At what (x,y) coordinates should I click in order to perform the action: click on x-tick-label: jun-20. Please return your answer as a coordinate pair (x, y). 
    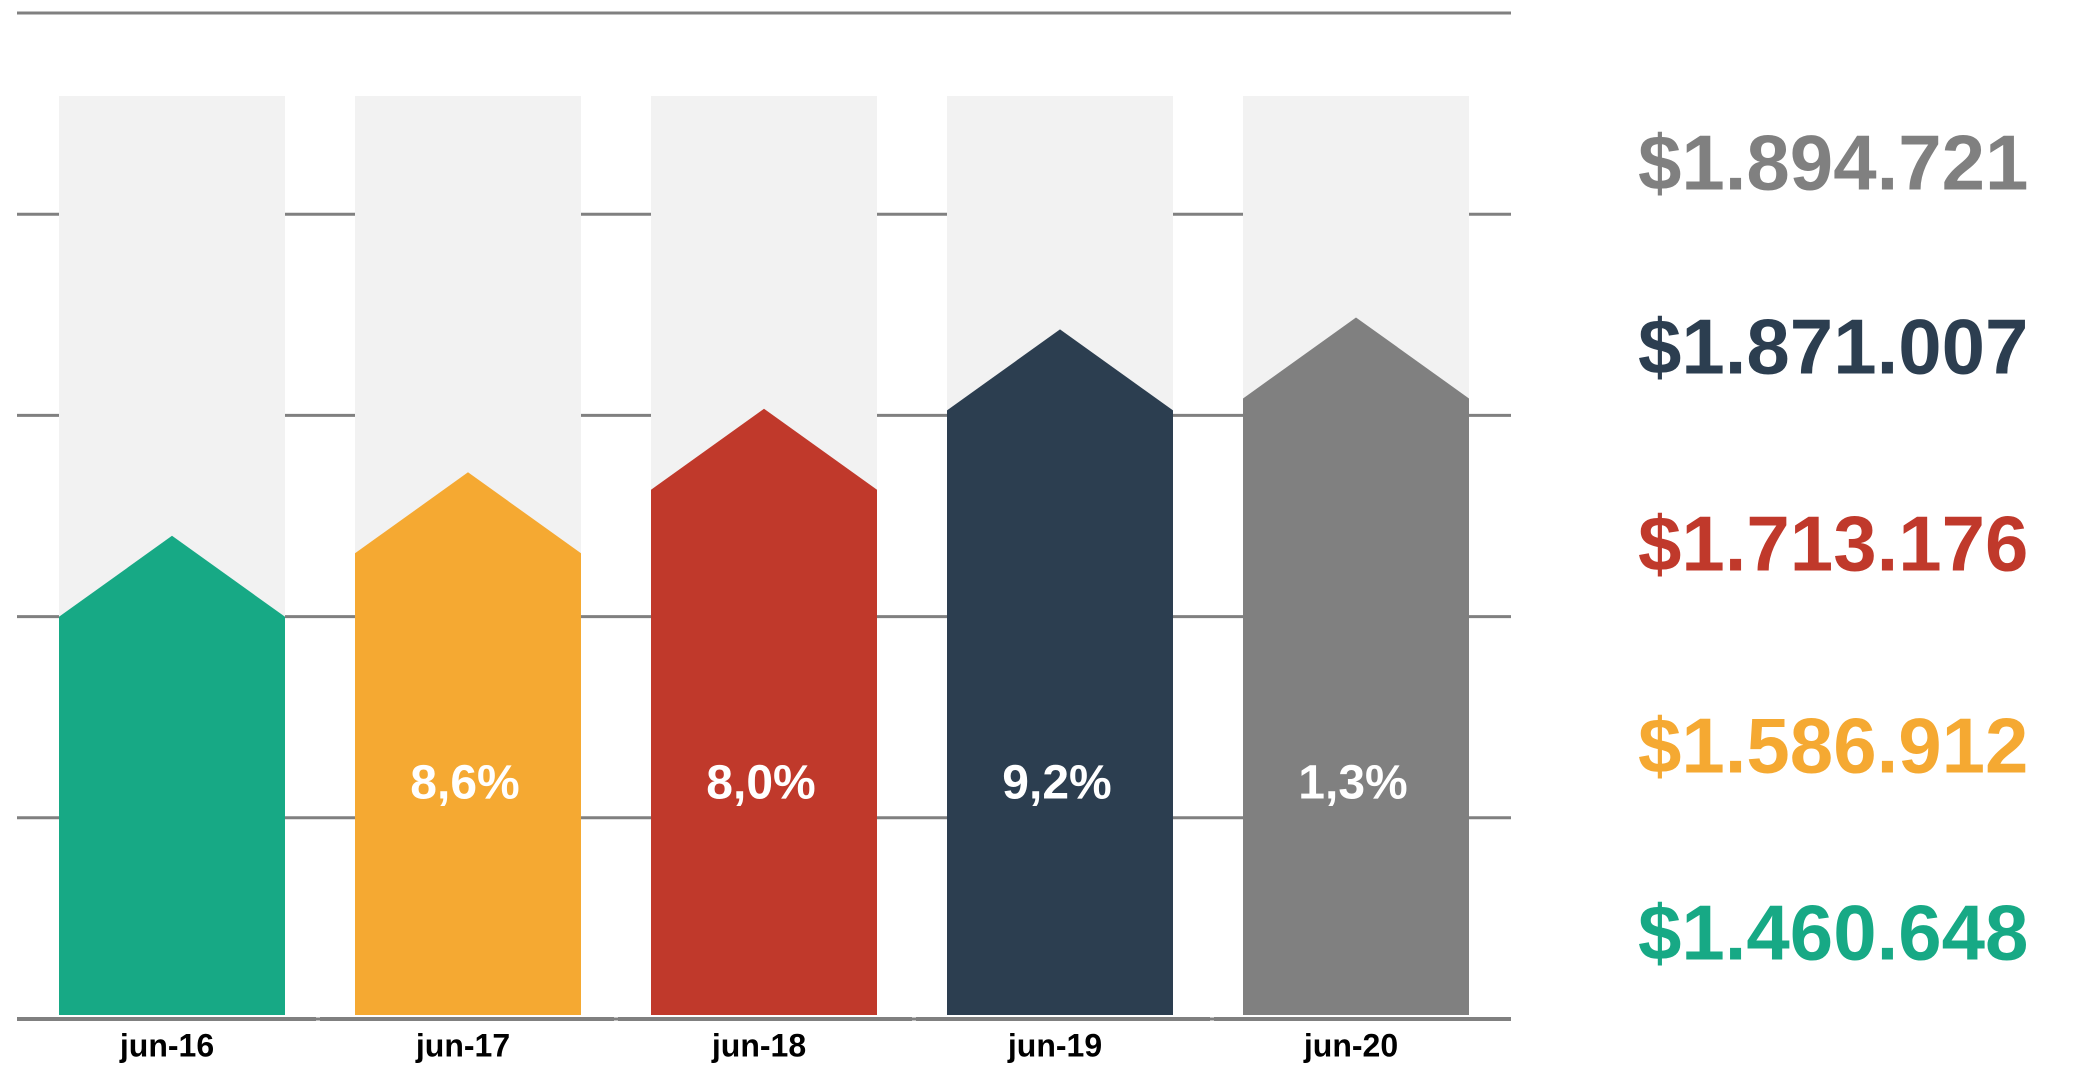
    Looking at the image, I should click on (1350, 1045).